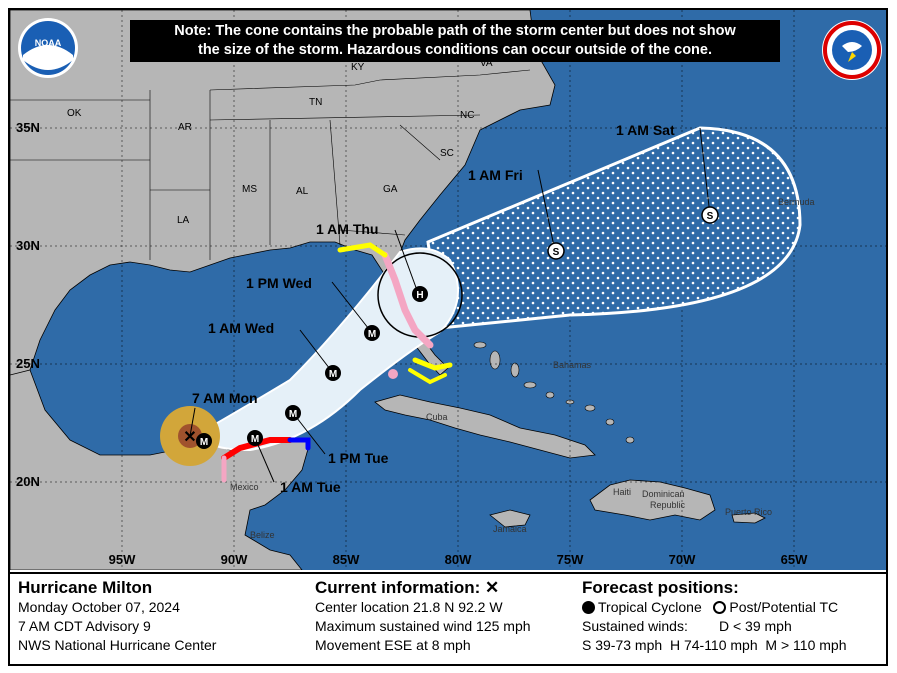 Image resolution: width=897 pixels, height=673 pixels. I want to click on sustained-winds: Sustained winds: D < 39 mph, so click(687, 626).